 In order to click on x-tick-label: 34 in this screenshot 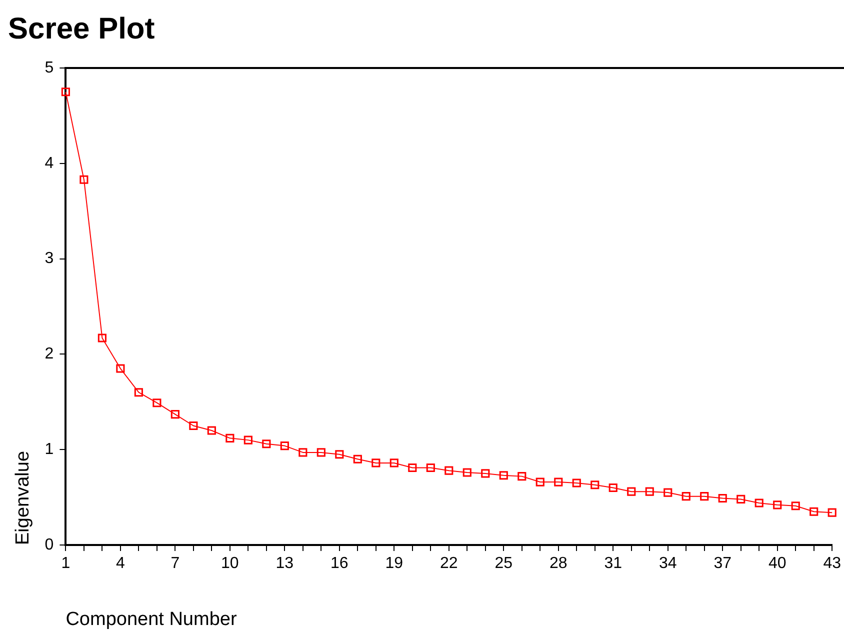, I will do `click(667, 563)`.